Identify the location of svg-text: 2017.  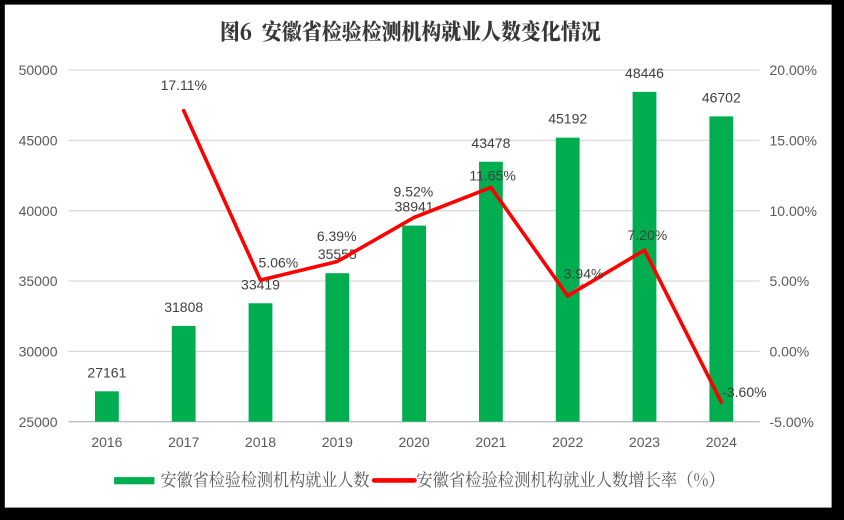
(183, 442).